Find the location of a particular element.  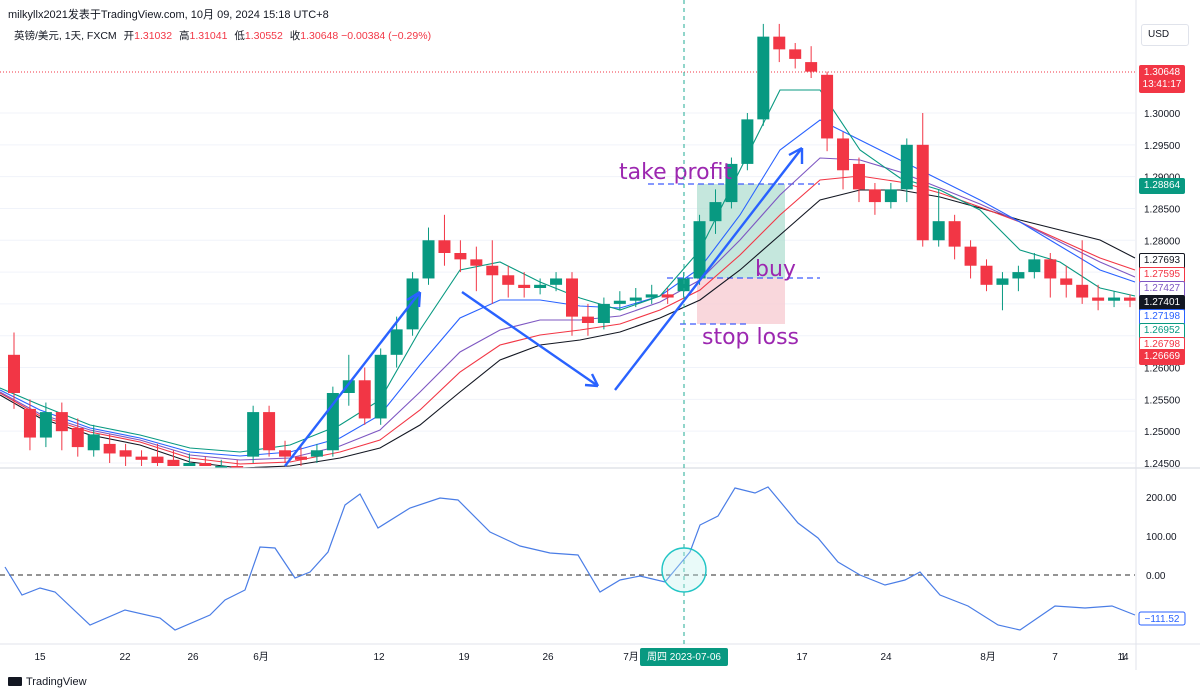

crossover-highlight is located at coordinates (684, 570).